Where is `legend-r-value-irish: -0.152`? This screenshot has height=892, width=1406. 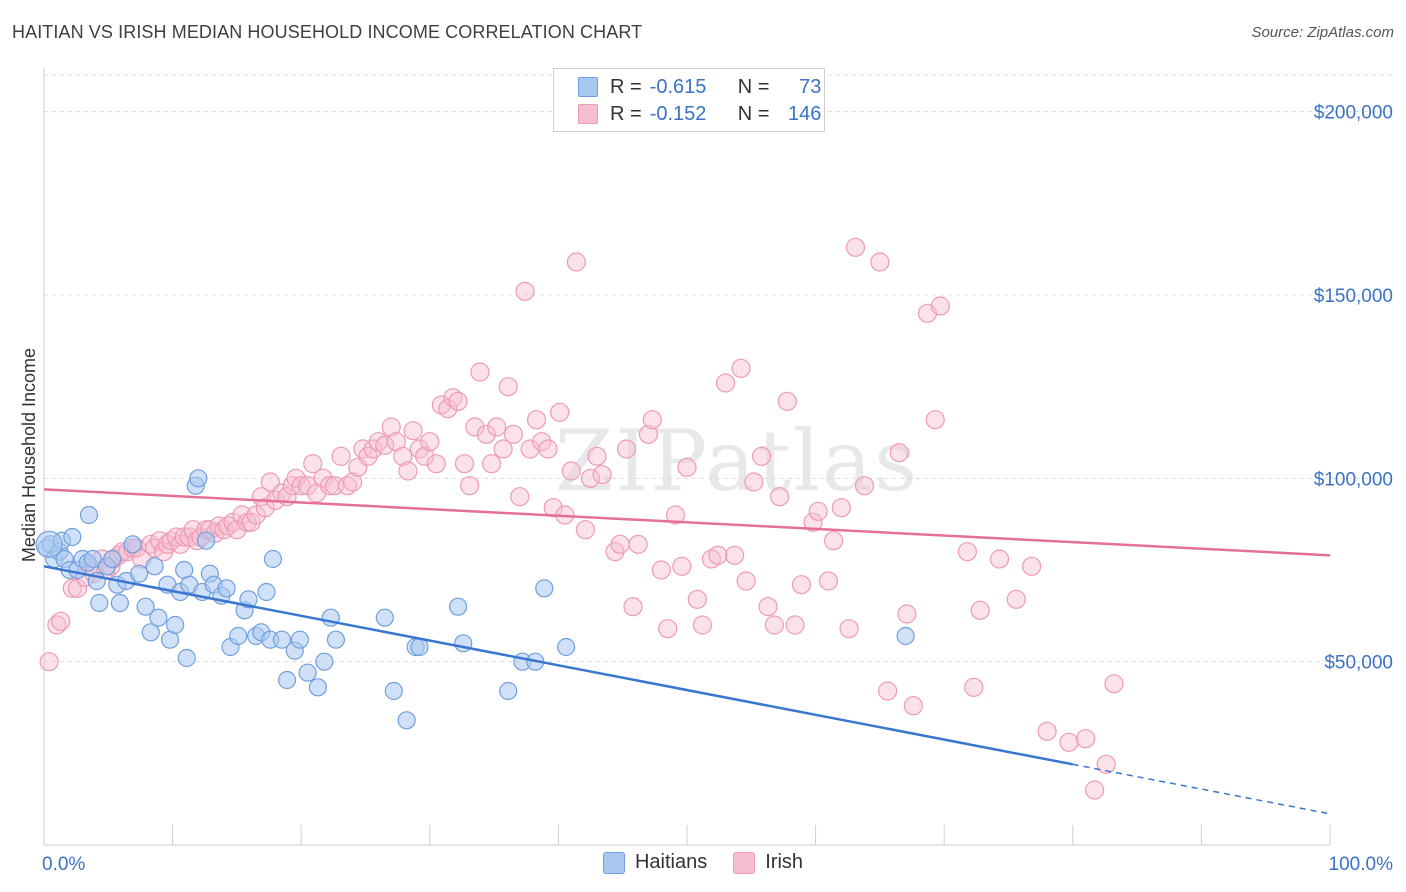
legend-r-value-irish: -0.152 is located at coordinates (678, 113).